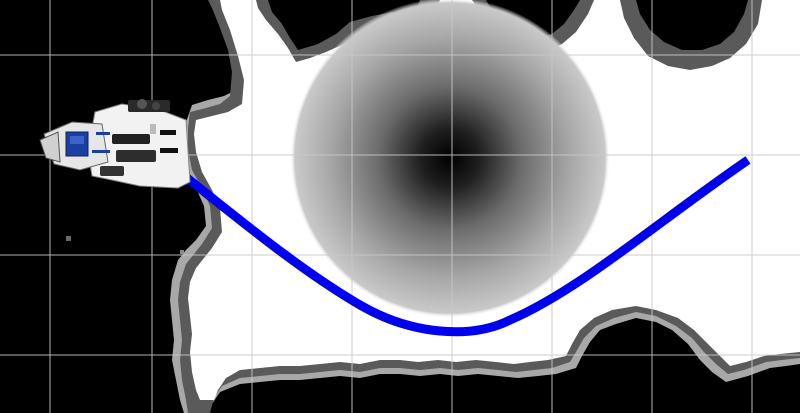 The width and height of the screenshot is (800, 413). What do you see at coordinates (136, 156) in the screenshot?
I see `robot-arm-lower` at bounding box center [136, 156].